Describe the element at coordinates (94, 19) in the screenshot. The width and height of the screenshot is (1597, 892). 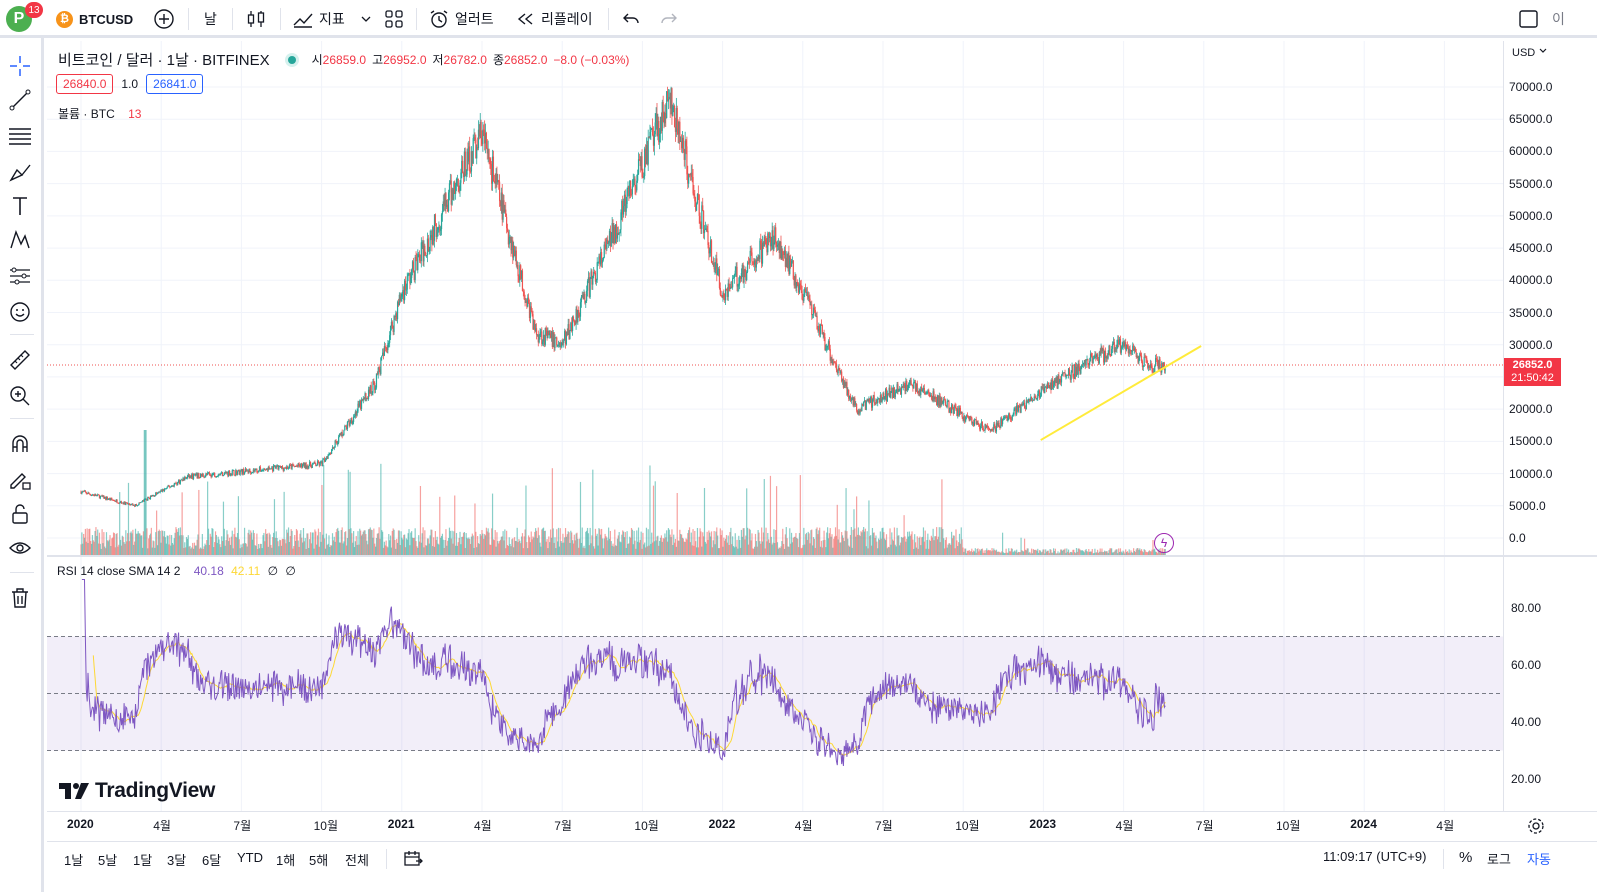
I see `symbol-search-button: ₿ BTCUSD` at that location.